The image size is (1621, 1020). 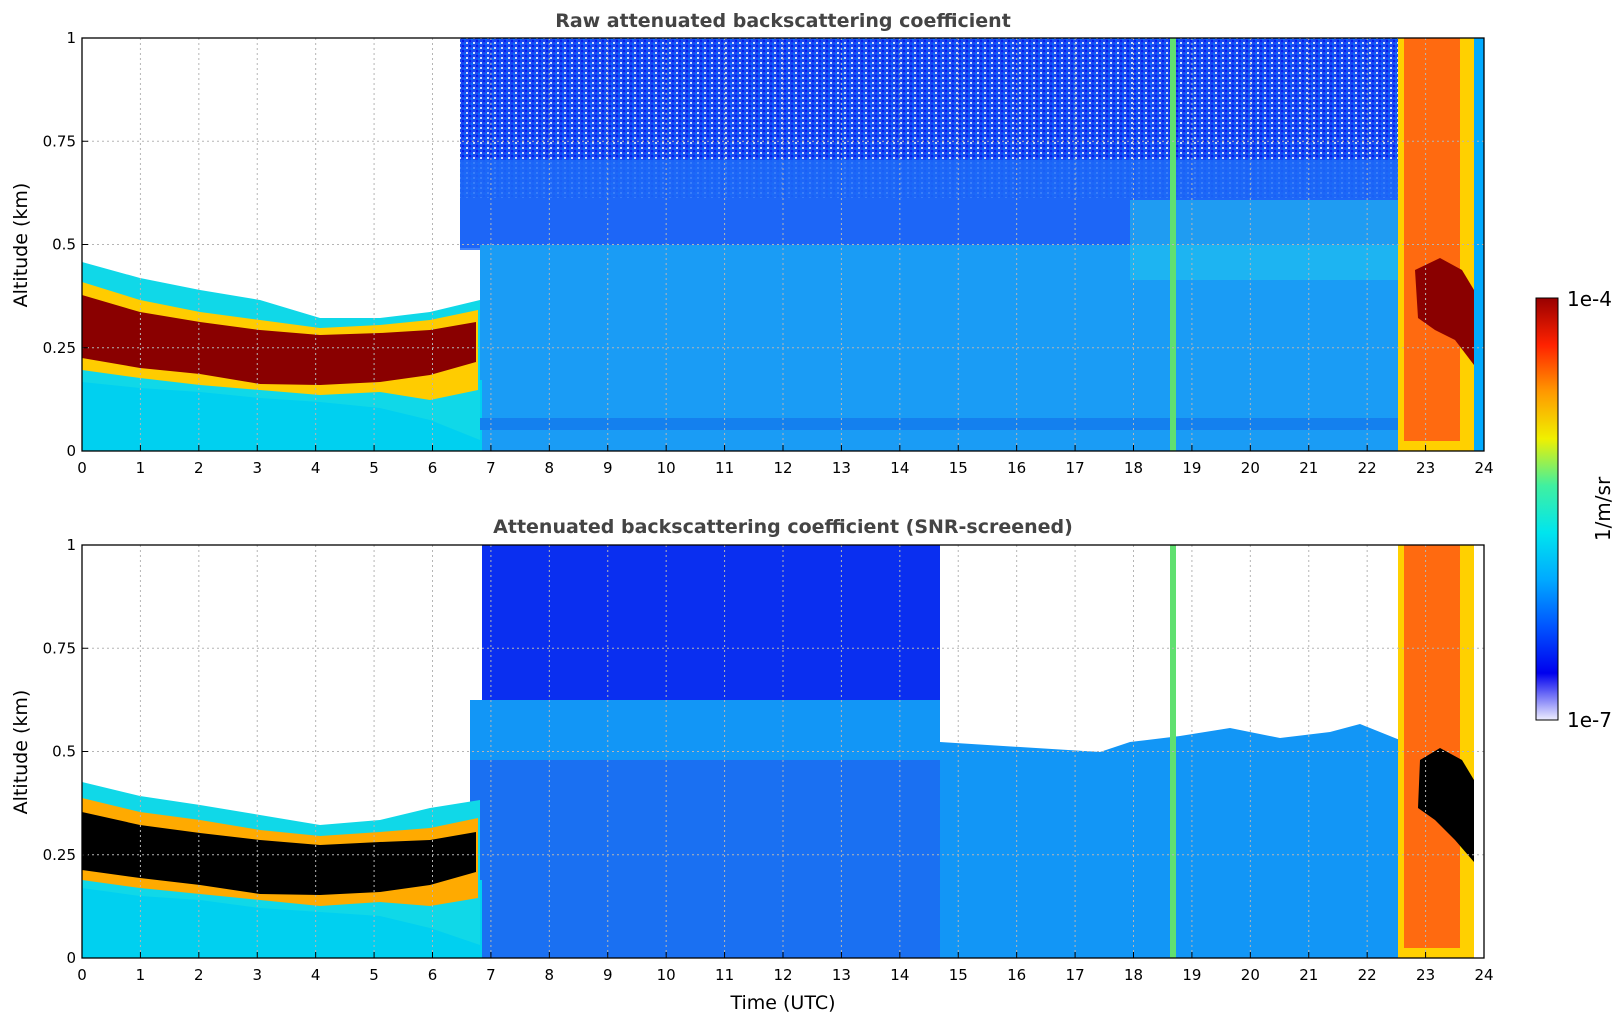 What do you see at coordinates (1250, 975) in the screenshot?
I see `screened-x-tick-label: 20` at bounding box center [1250, 975].